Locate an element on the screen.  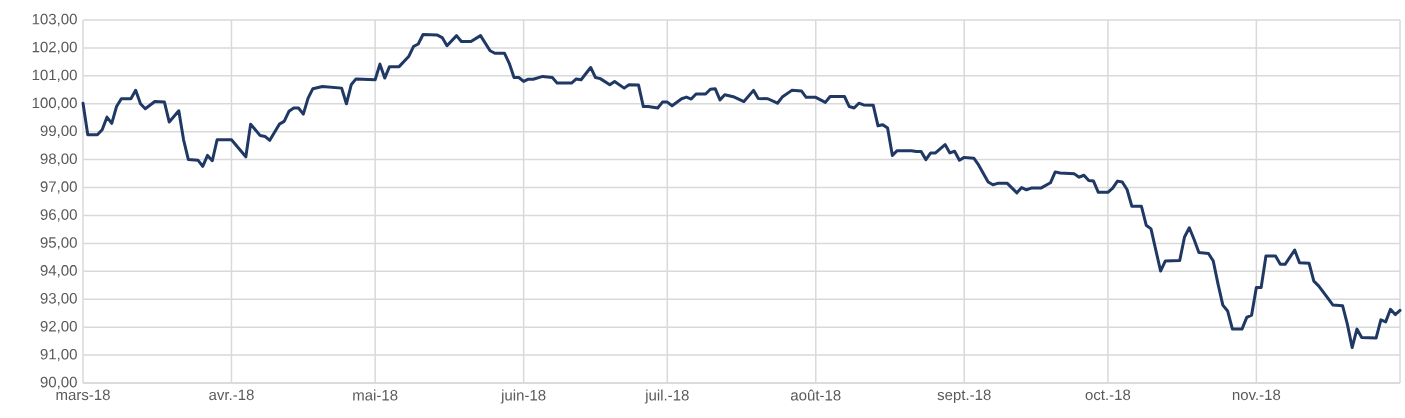
x-tick-label: avr.-18 is located at coordinates (231, 395).